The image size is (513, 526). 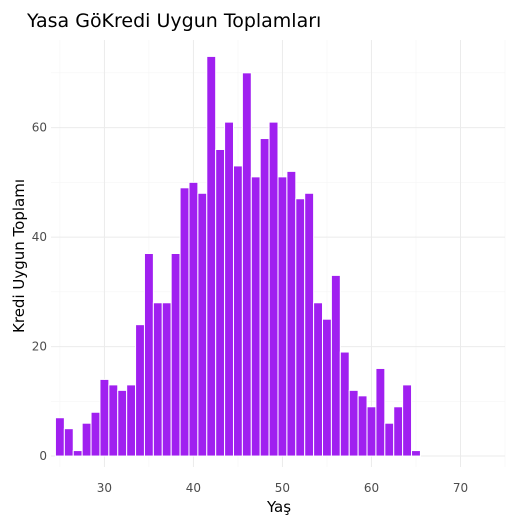 What do you see at coordinates (371, 488) in the screenshot?
I see `x-tick-label: 60` at bounding box center [371, 488].